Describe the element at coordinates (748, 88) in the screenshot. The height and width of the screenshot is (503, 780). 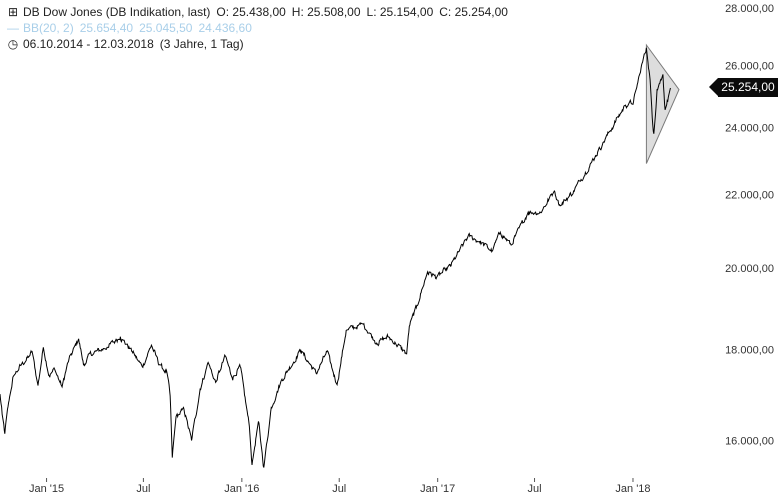
I see `last-price-badge: 25.254,00` at that location.